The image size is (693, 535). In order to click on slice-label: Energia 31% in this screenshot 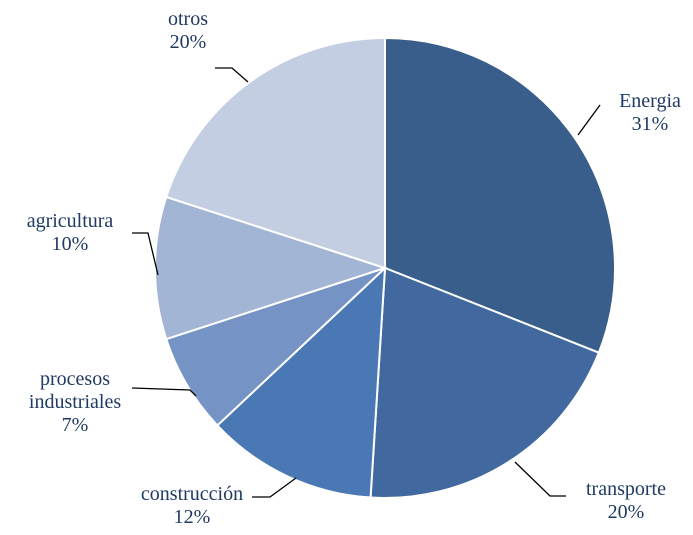, I will do `click(644, 113)`.